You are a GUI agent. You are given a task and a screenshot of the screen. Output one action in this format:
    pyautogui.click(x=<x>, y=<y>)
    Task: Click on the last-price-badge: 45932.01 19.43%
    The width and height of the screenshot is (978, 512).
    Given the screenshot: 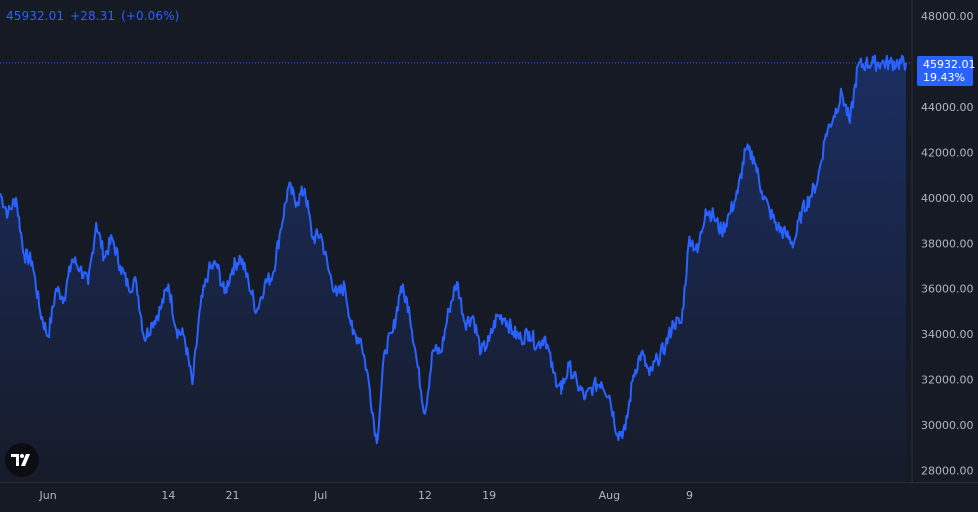 What is the action you would take?
    pyautogui.click(x=946, y=71)
    